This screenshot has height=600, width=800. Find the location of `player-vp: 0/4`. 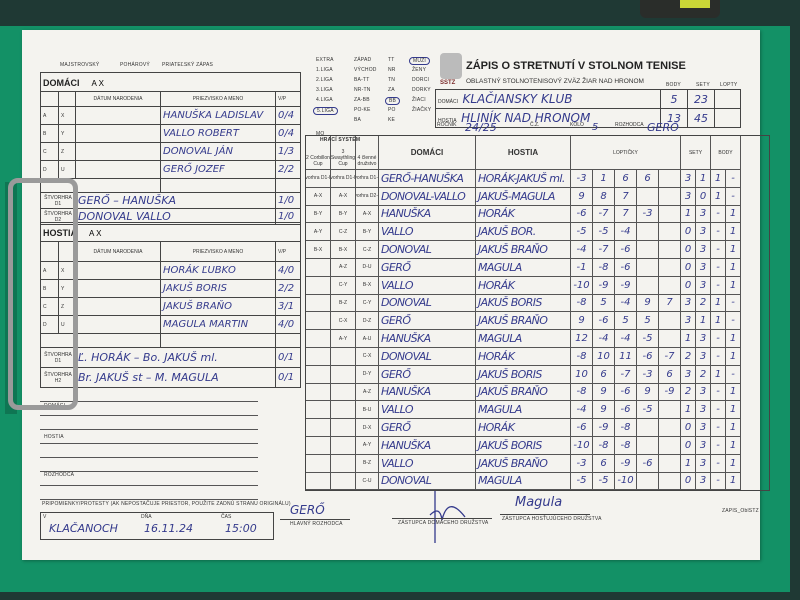

player-vp: 0/4 is located at coordinates (288, 115).